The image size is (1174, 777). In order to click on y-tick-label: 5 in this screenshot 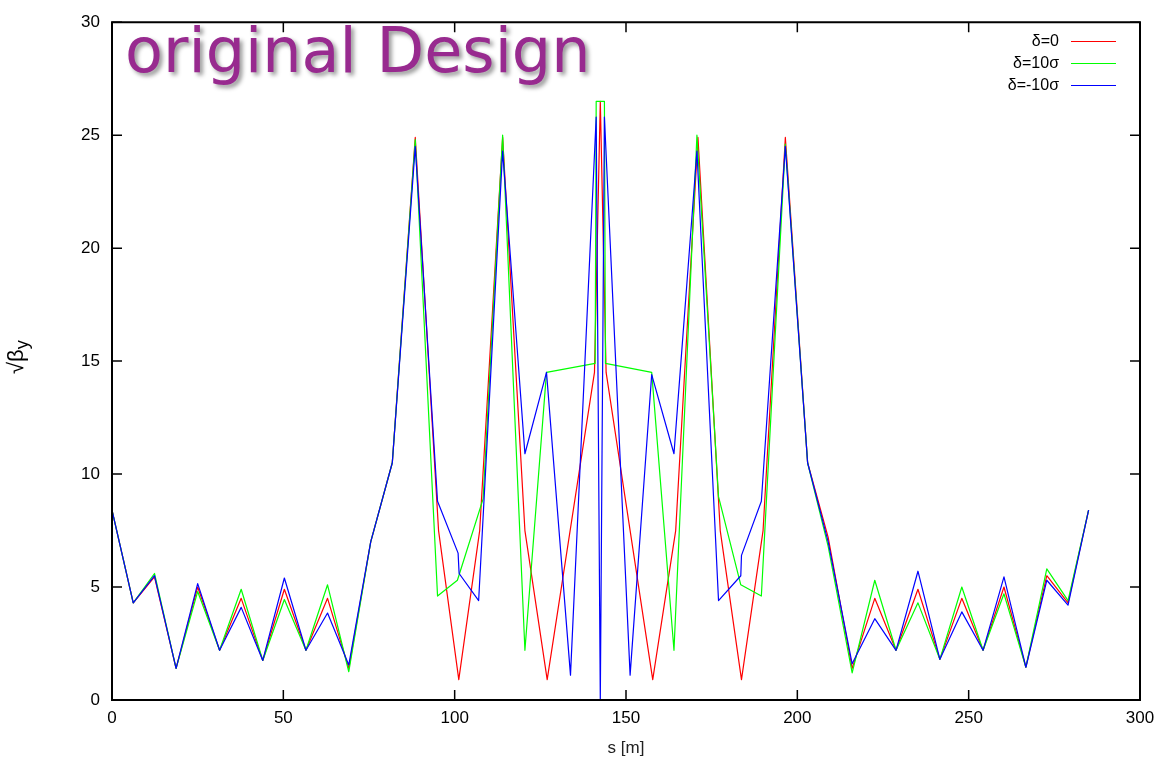, I will do `click(95, 586)`.